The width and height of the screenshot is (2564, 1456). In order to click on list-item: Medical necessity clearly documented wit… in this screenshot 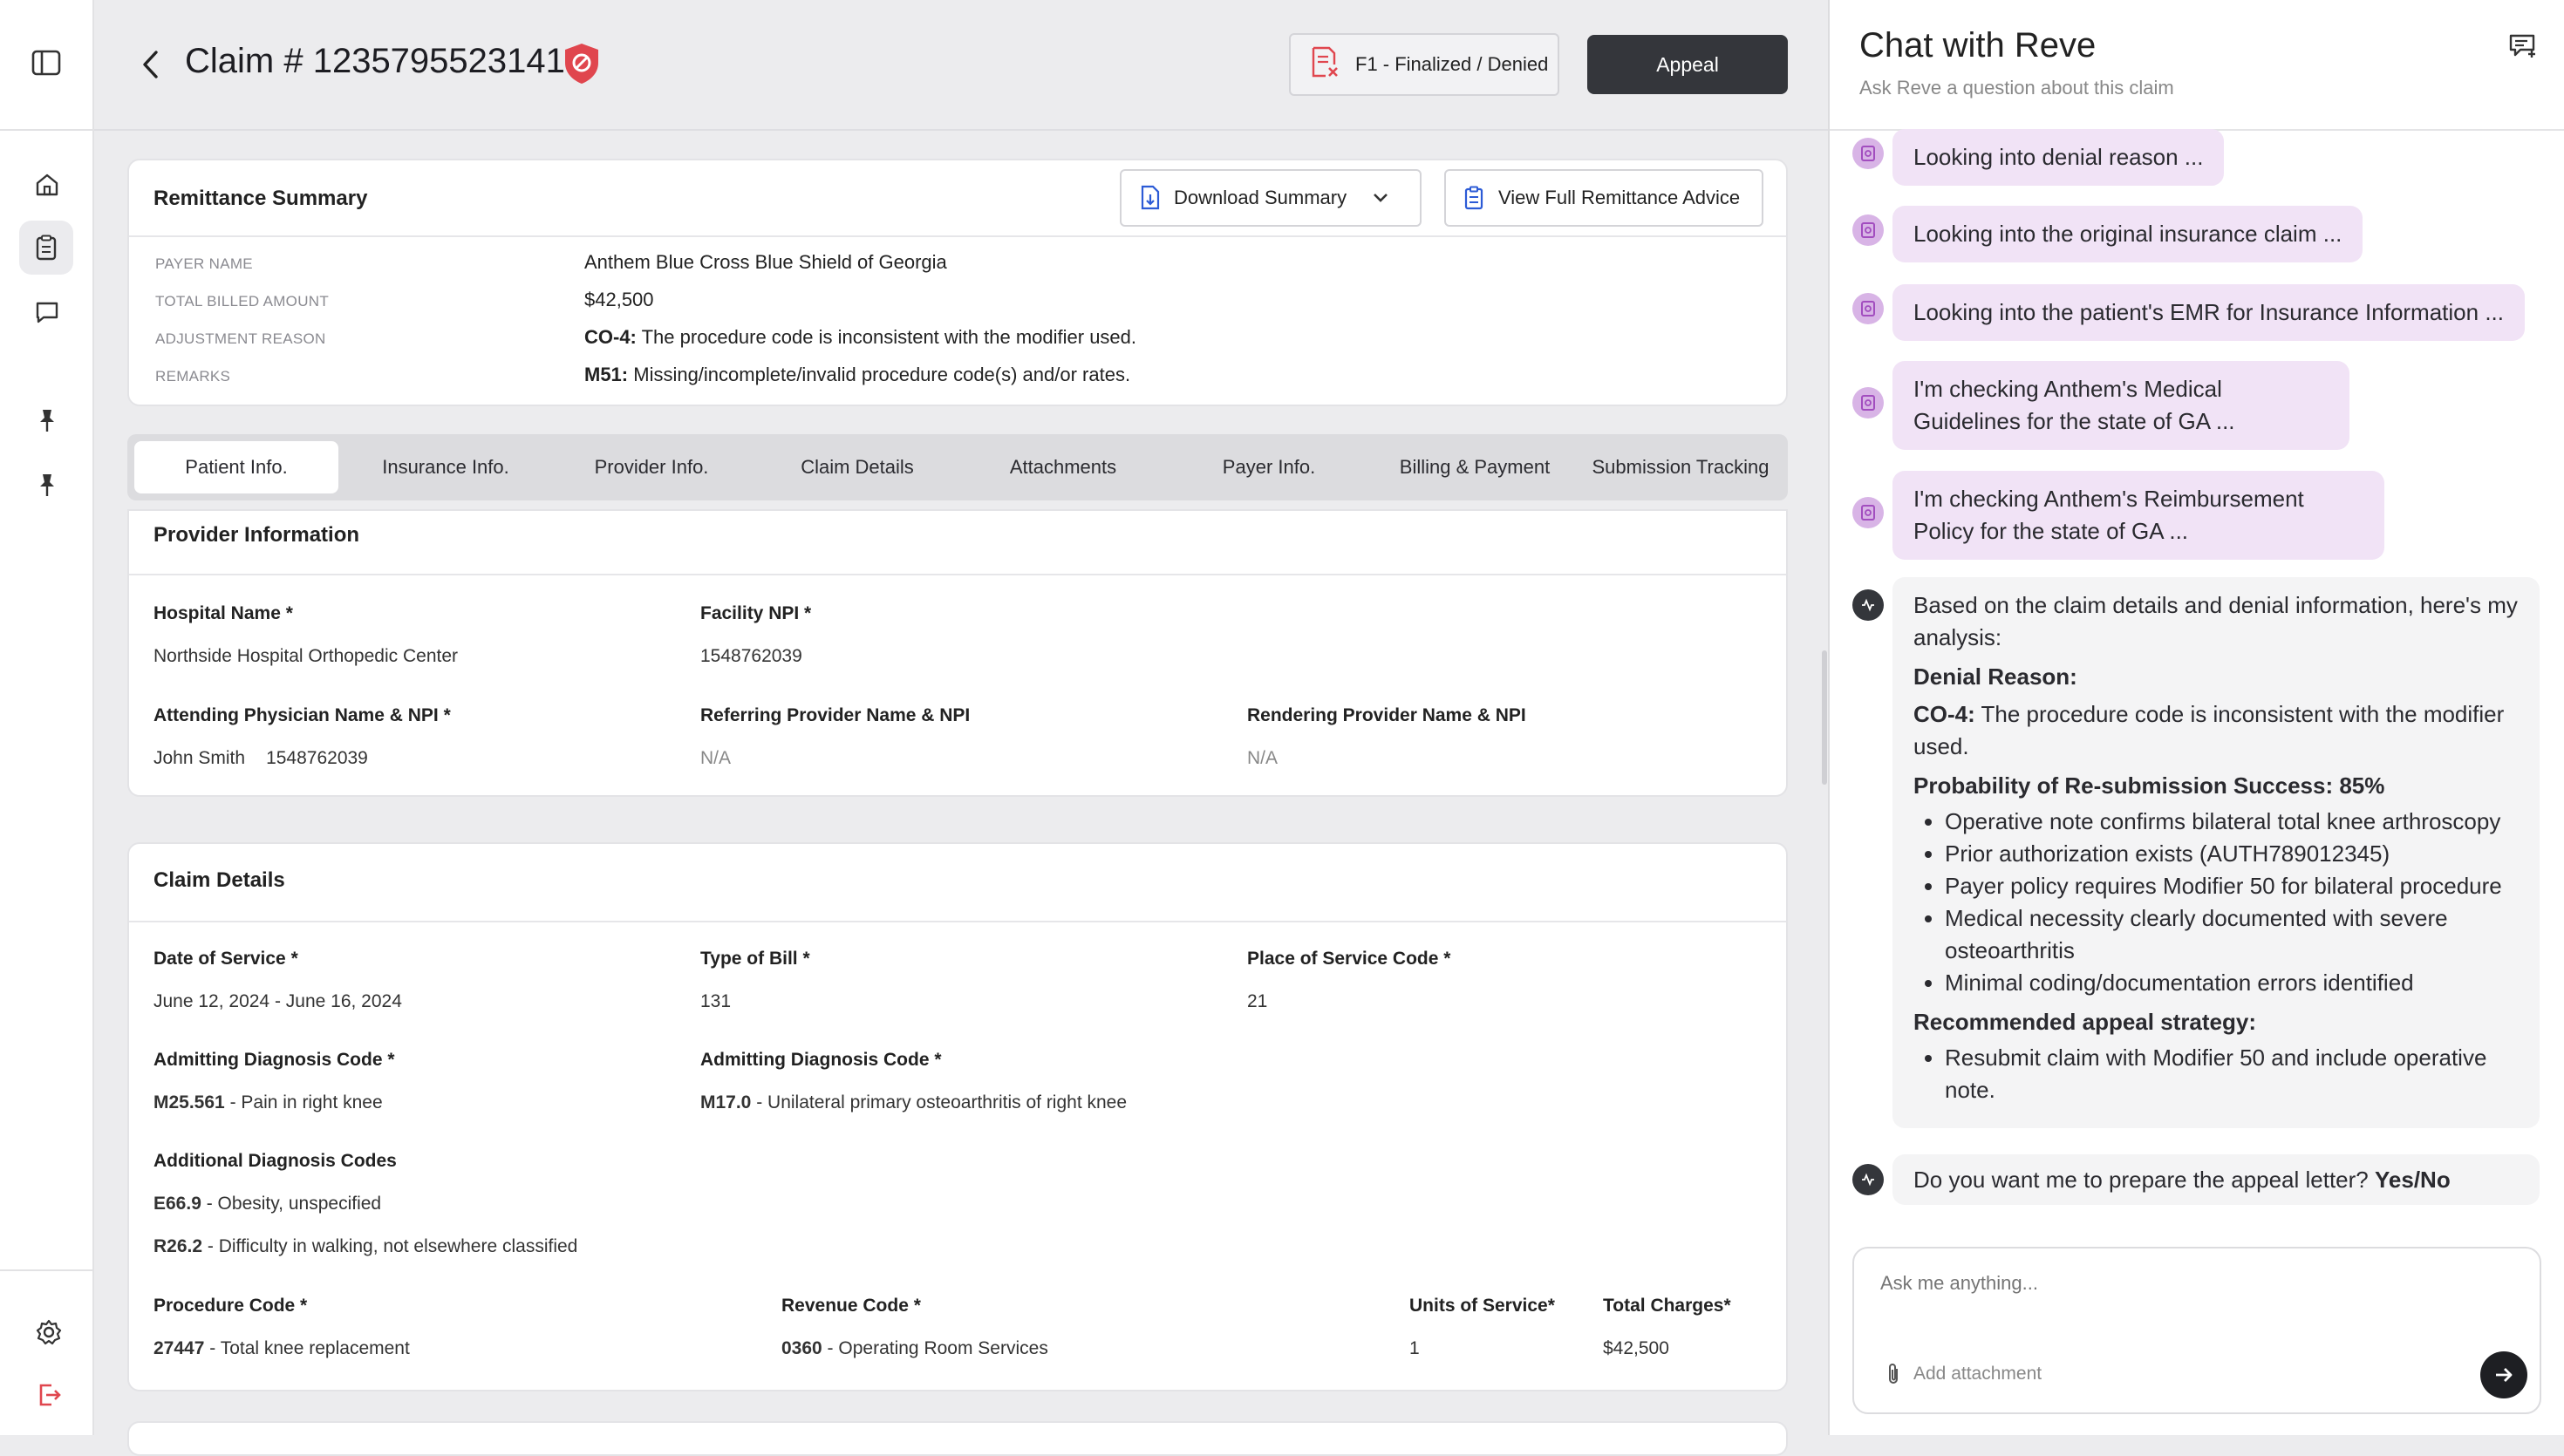, I will do `click(2232, 934)`.